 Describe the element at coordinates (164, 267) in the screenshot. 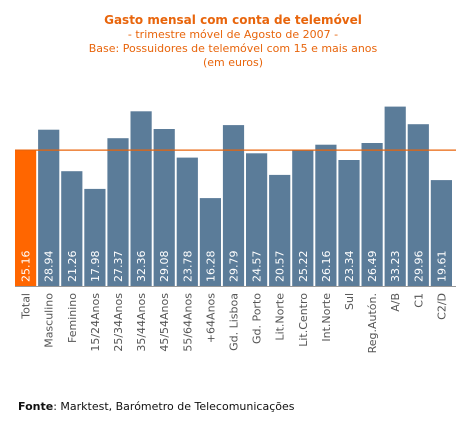

I see `value-label-7: 29.08` at that location.